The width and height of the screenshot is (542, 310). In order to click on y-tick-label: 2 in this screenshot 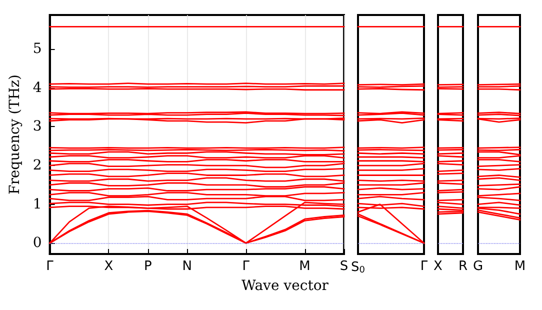, I will do `click(37, 166)`.